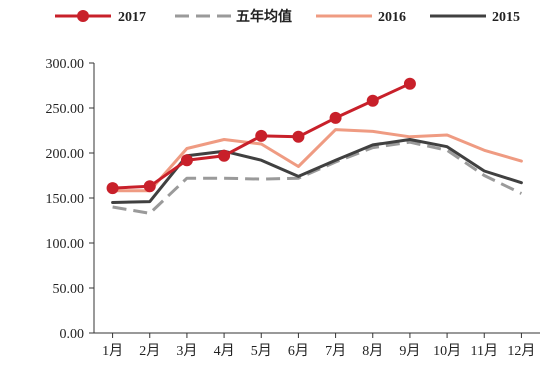  I want to click on x-tick-label: 12月, so click(521, 351).